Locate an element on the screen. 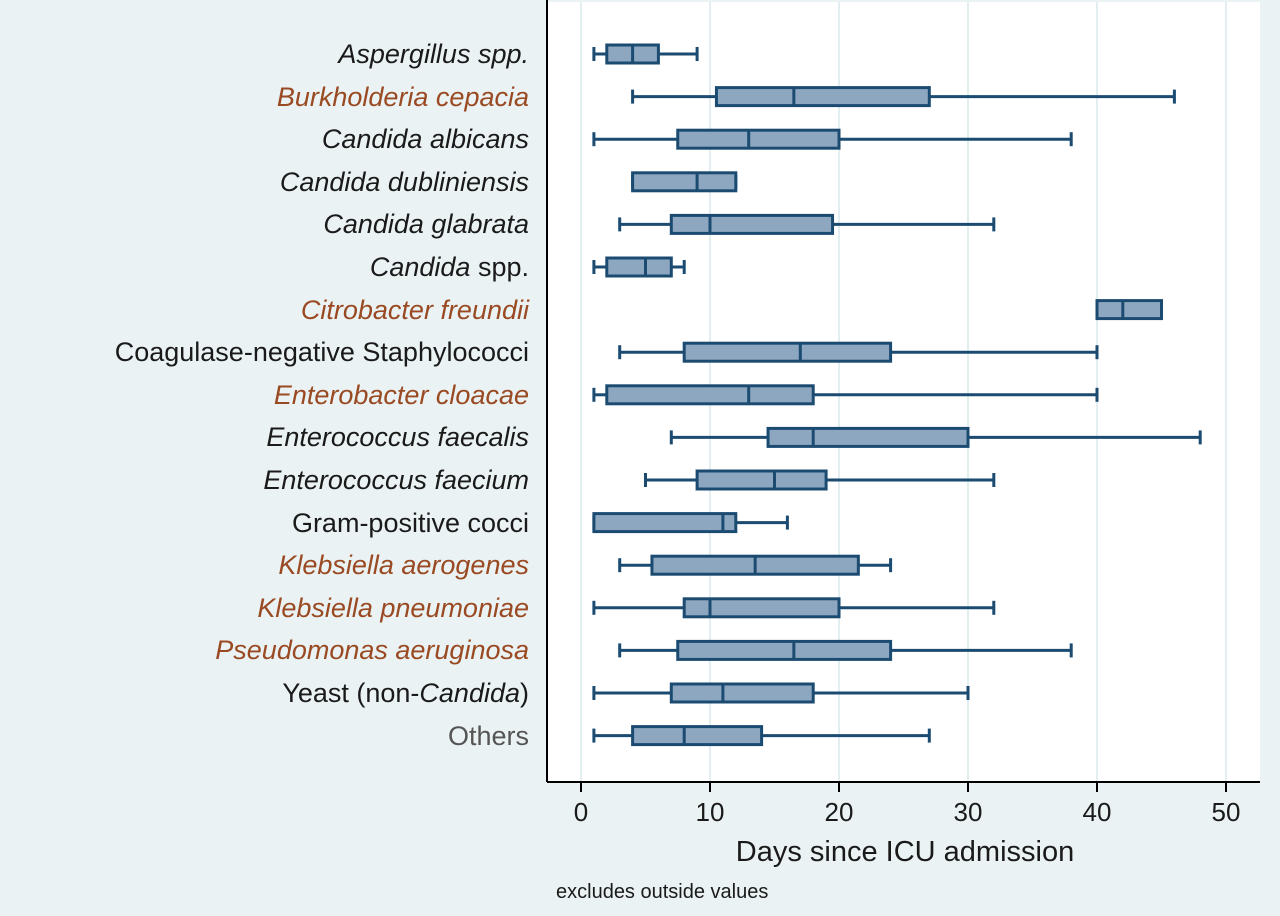  category-label: Burkholderia cepacia is located at coordinates (402, 96).